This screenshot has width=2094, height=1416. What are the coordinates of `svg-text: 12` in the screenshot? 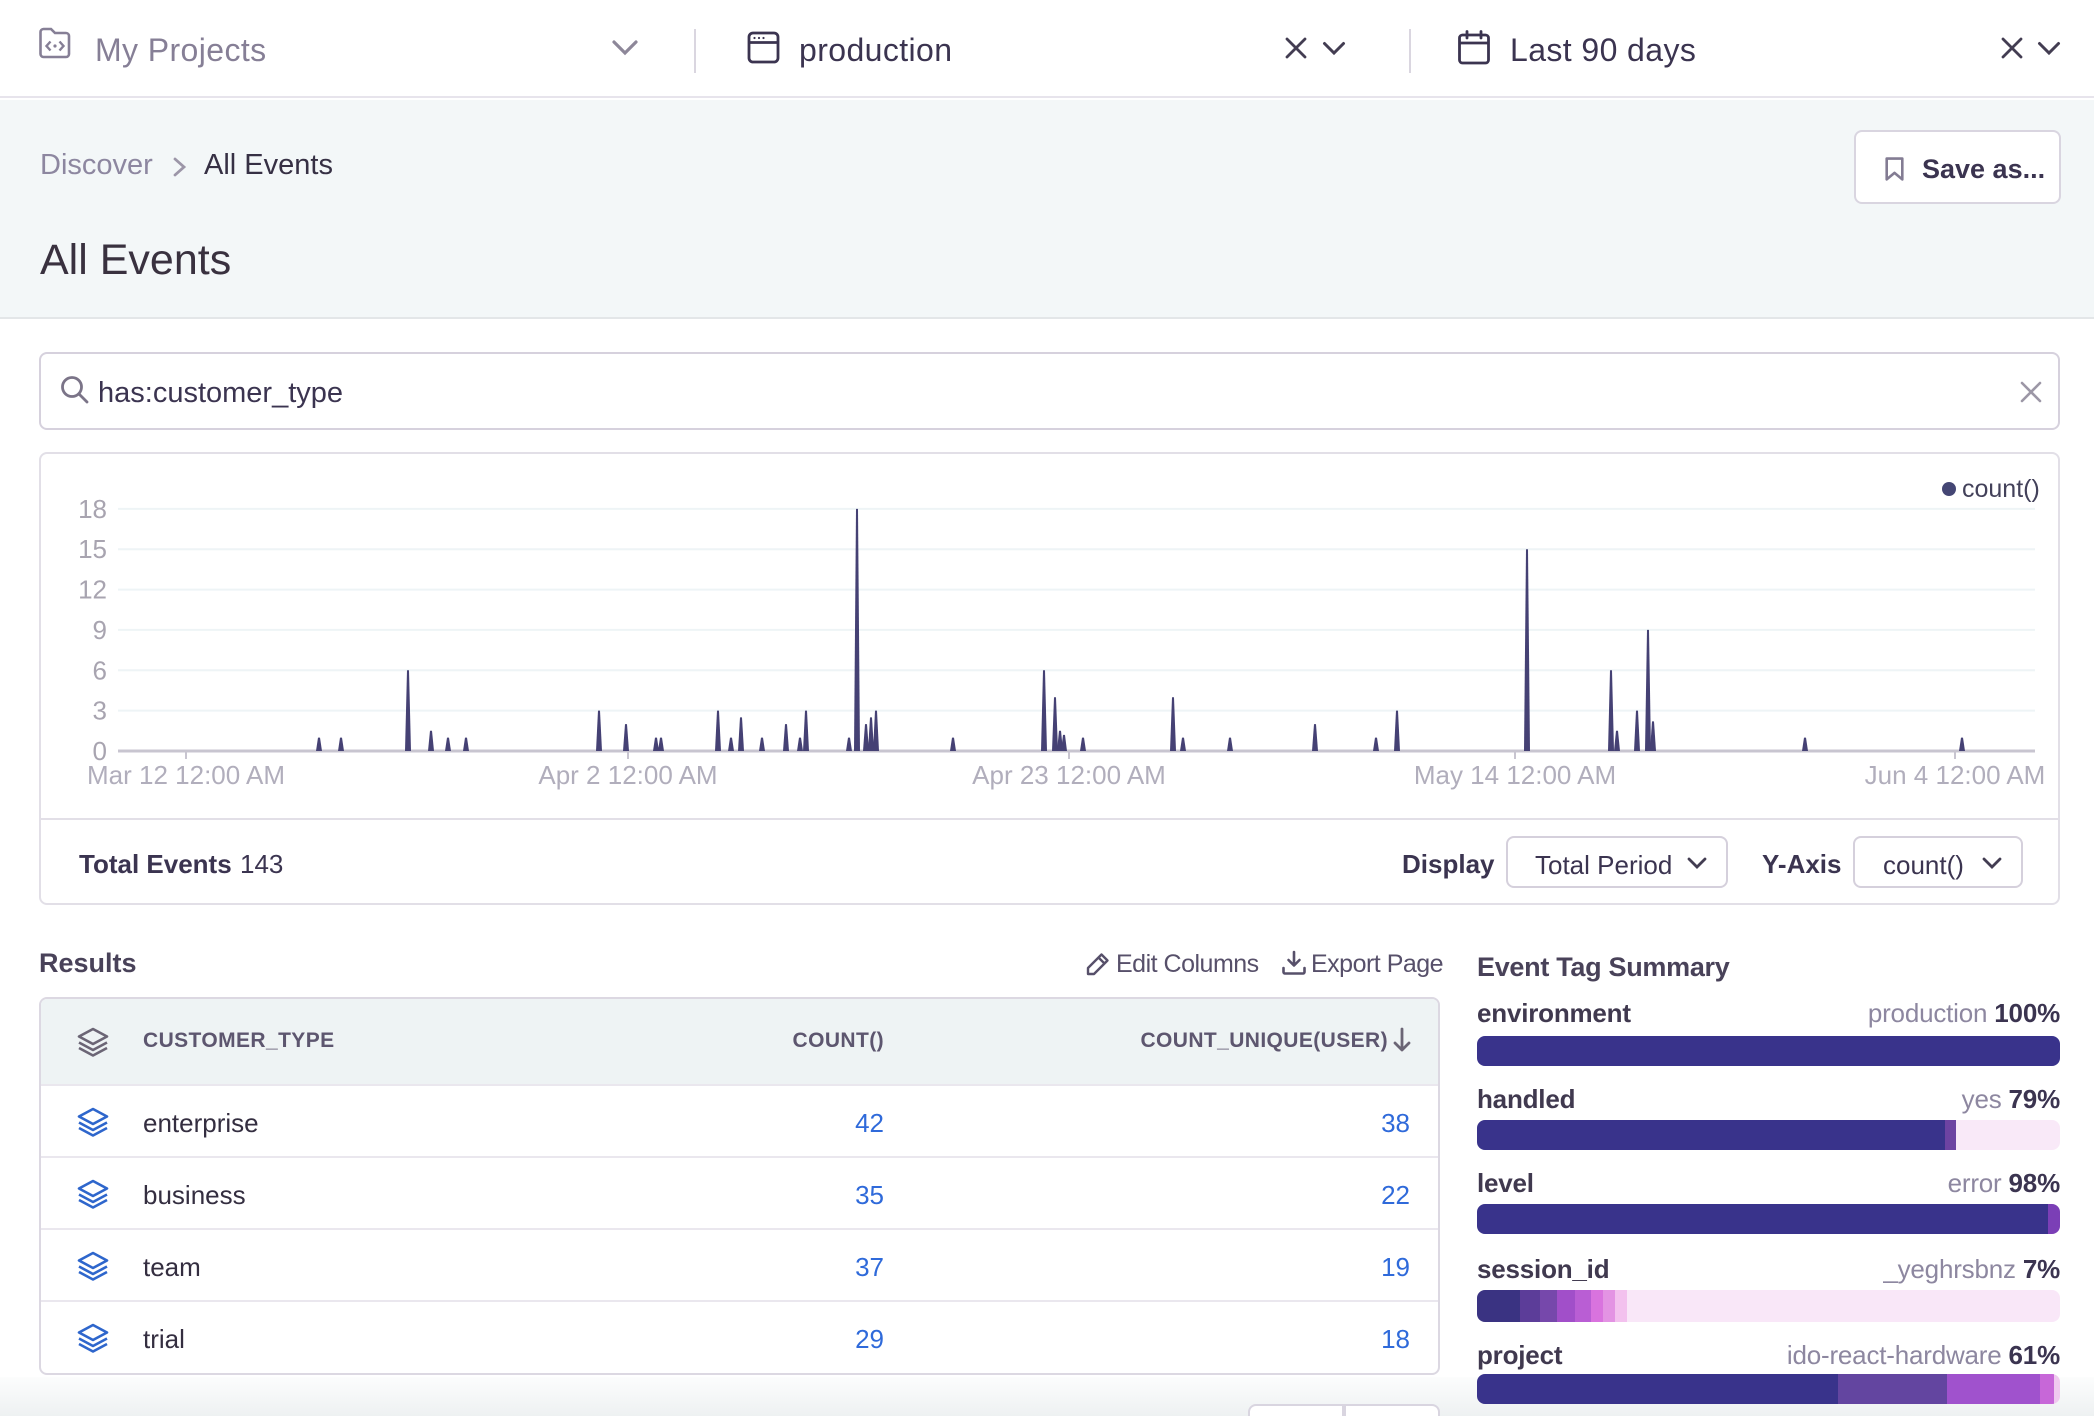 It's located at (92, 590).